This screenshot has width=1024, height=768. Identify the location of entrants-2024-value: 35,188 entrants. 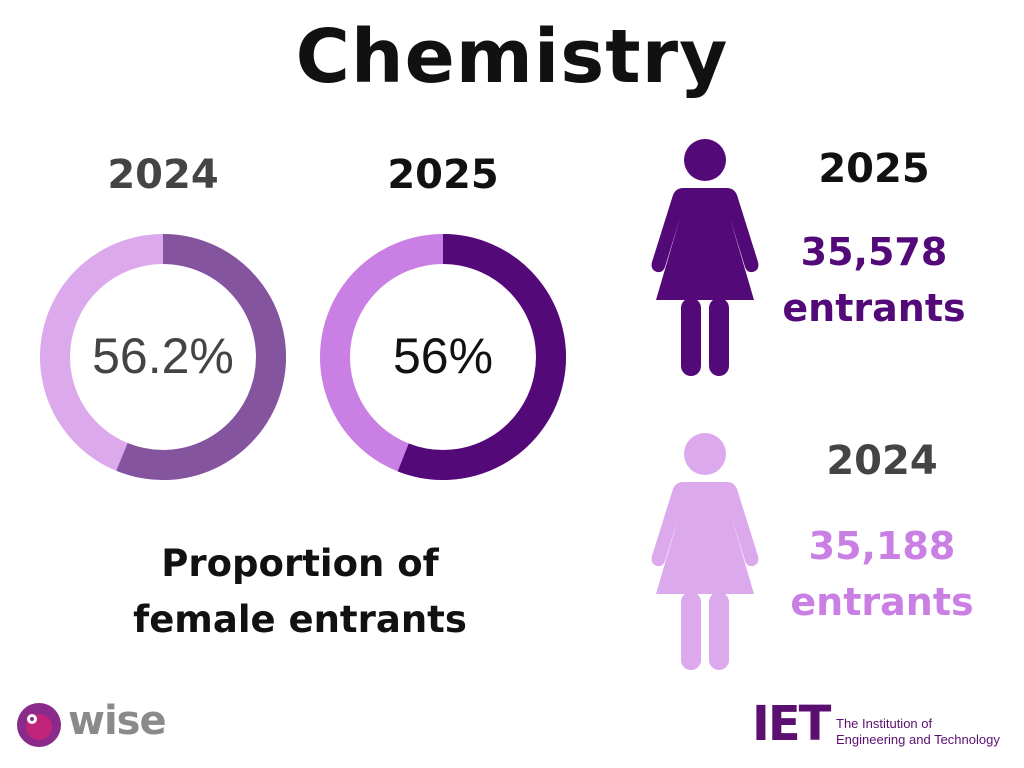
(882, 574).